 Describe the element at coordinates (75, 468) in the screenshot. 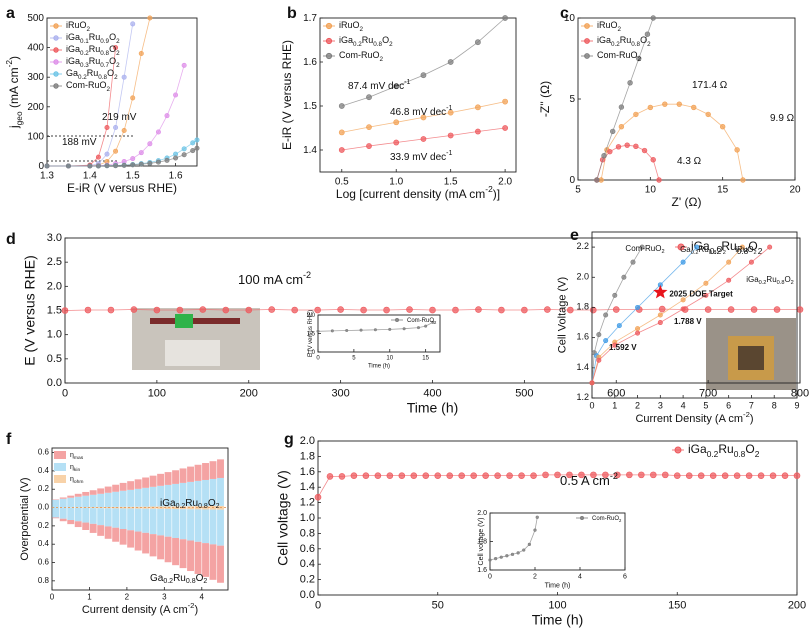

I see `legend-label: ηkin` at that location.